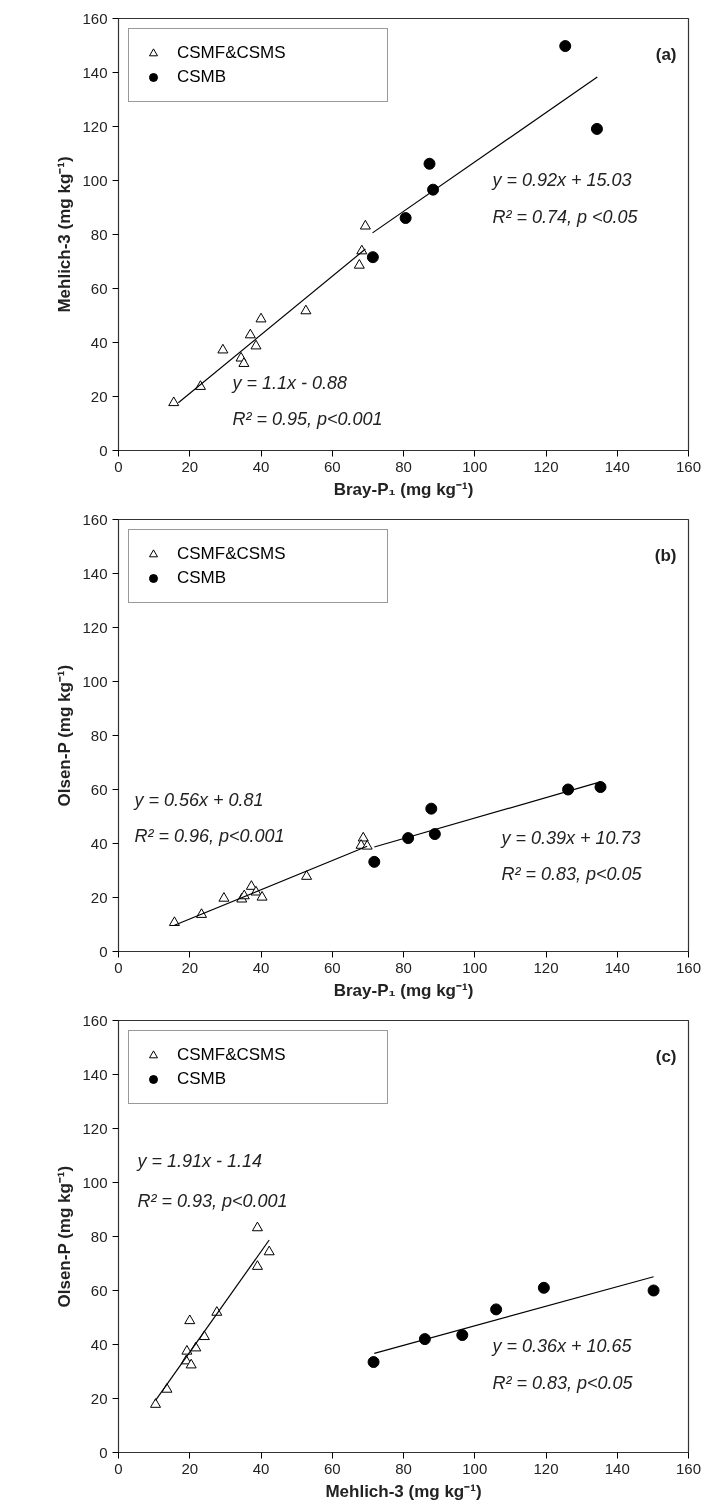  Describe the element at coordinates (666, 54) in the screenshot. I see `text: (a)` at that location.